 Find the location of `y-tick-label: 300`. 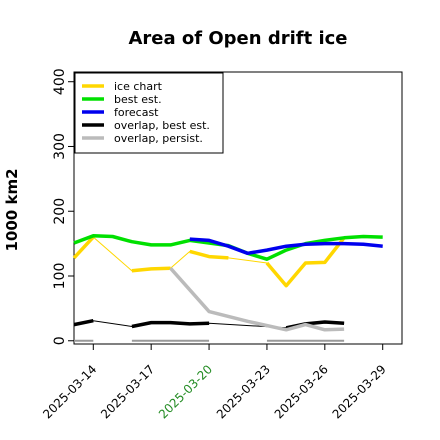

y-tick-label: 300 is located at coordinates (60, 146).